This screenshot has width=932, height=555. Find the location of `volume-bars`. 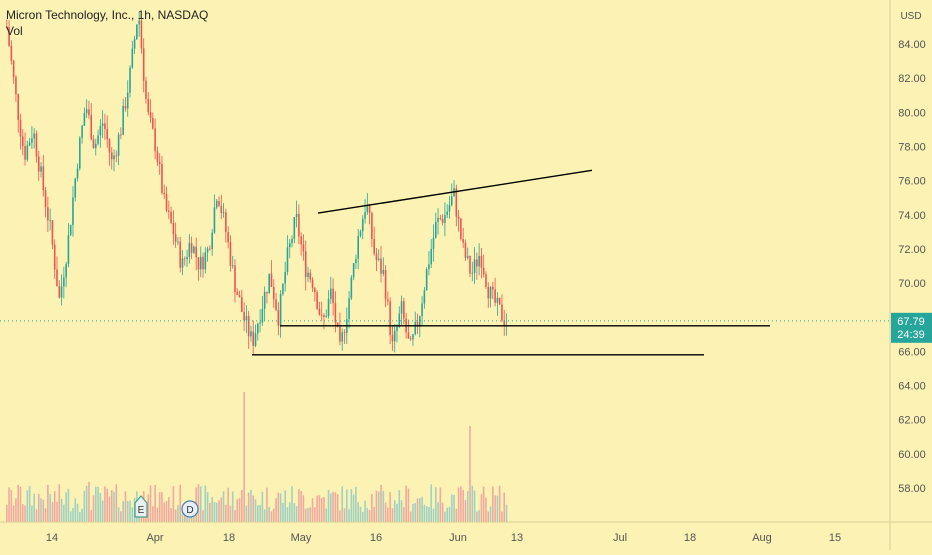

volume-bars is located at coordinates (257, 457).